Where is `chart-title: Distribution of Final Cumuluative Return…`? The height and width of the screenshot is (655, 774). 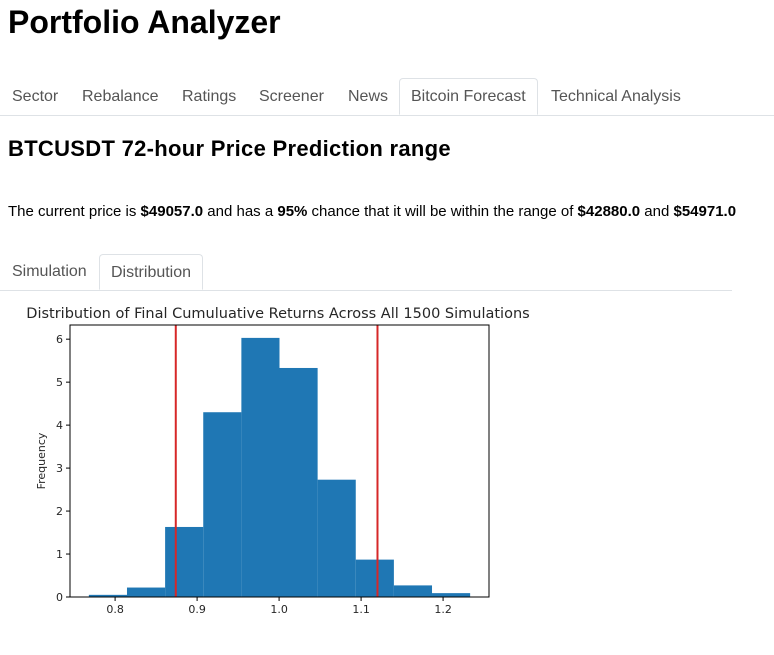
chart-title: Distribution of Final Cumuluative Return… is located at coordinates (277, 314).